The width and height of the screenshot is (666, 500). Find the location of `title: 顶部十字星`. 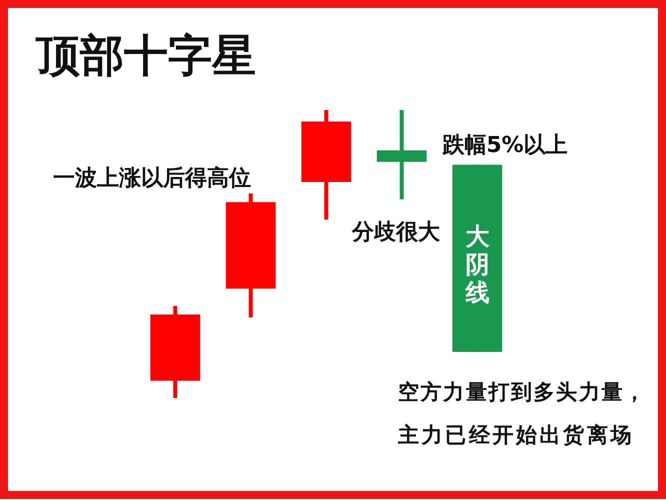

title: 顶部十字星 is located at coordinates (146, 56).